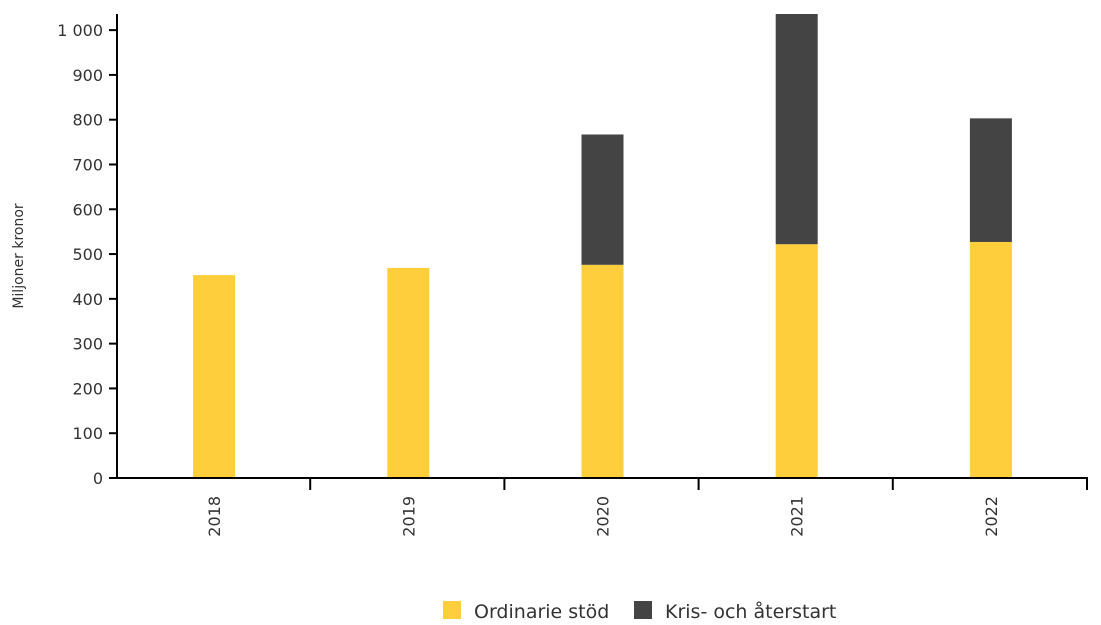 Image resolution: width=1101 pixels, height=625 pixels. Describe the element at coordinates (87, 344) in the screenshot. I see `y-tick-label: 300` at that location.